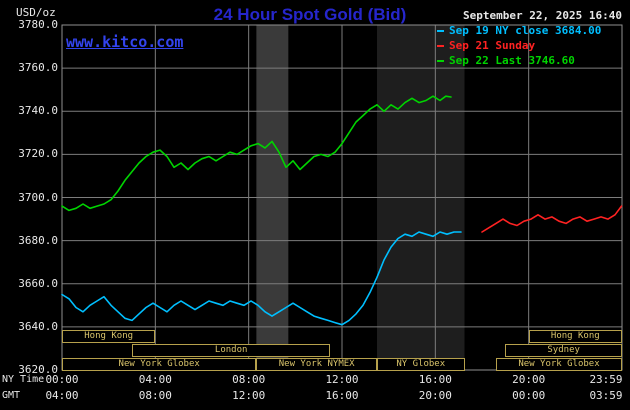 This screenshot has width=630, height=410. Describe the element at coordinates (231, 350) in the screenshot. I see `session-box: London` at that location.